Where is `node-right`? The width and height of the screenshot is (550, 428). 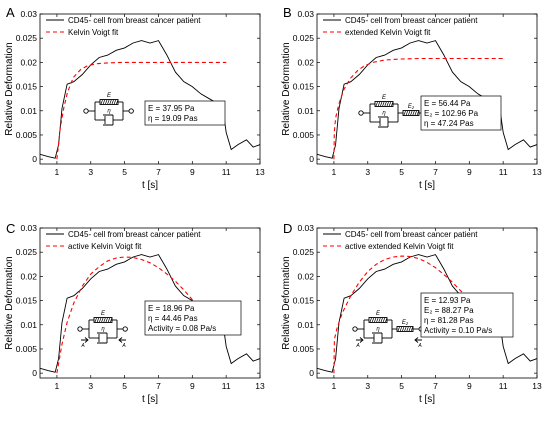
node-right is located at coordinates (125, 329).